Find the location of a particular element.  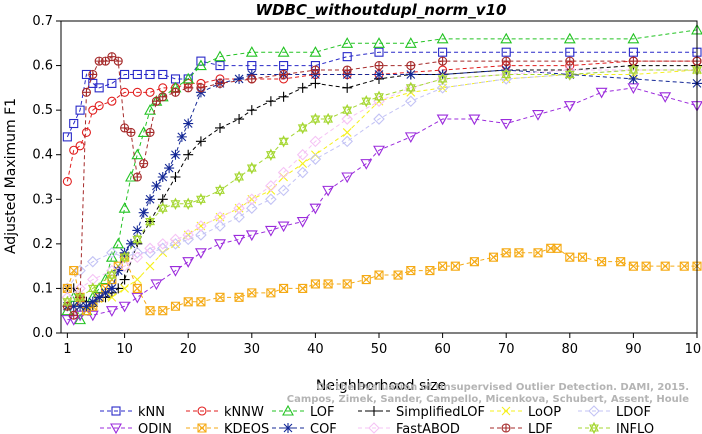

legend-marker-knn is located at coordinates (116, 411).